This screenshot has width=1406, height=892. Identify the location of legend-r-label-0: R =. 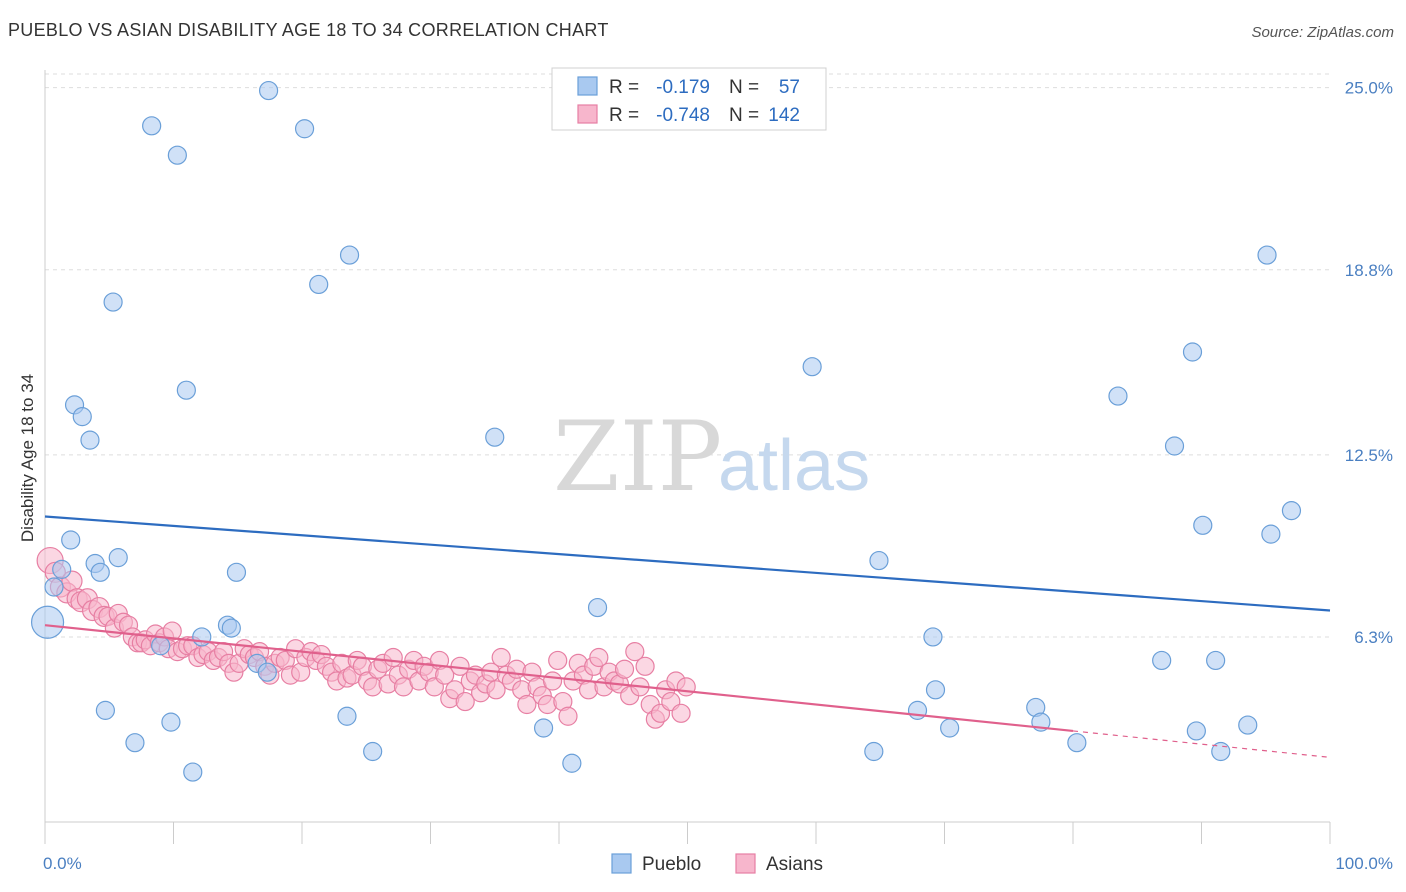
(624, 87).